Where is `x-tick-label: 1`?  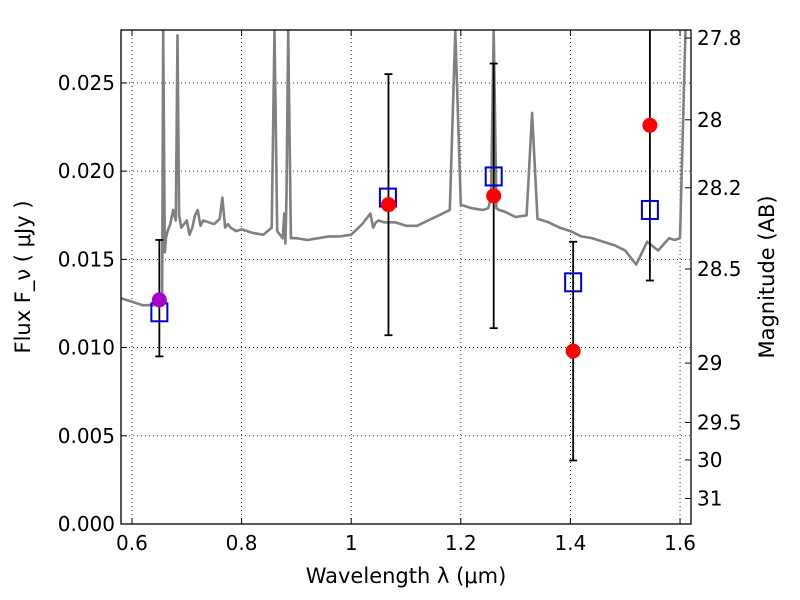 x-tick-label: 1 is located at coordinates (351, 543).